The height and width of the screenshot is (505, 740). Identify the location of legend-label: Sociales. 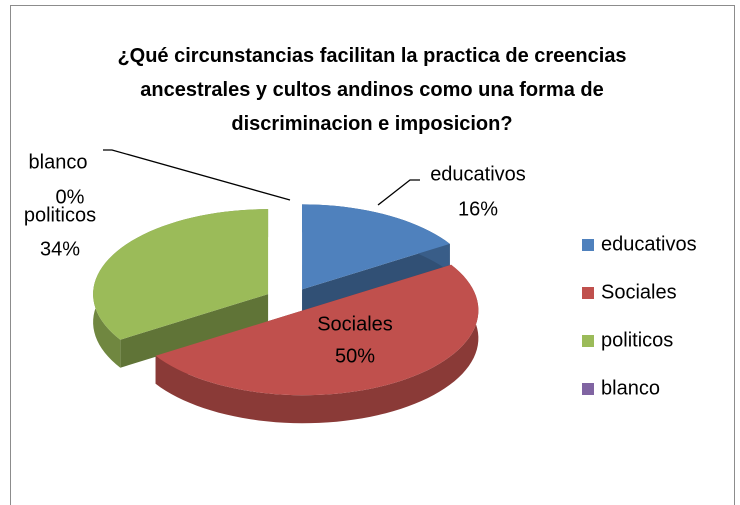
(639, 292).